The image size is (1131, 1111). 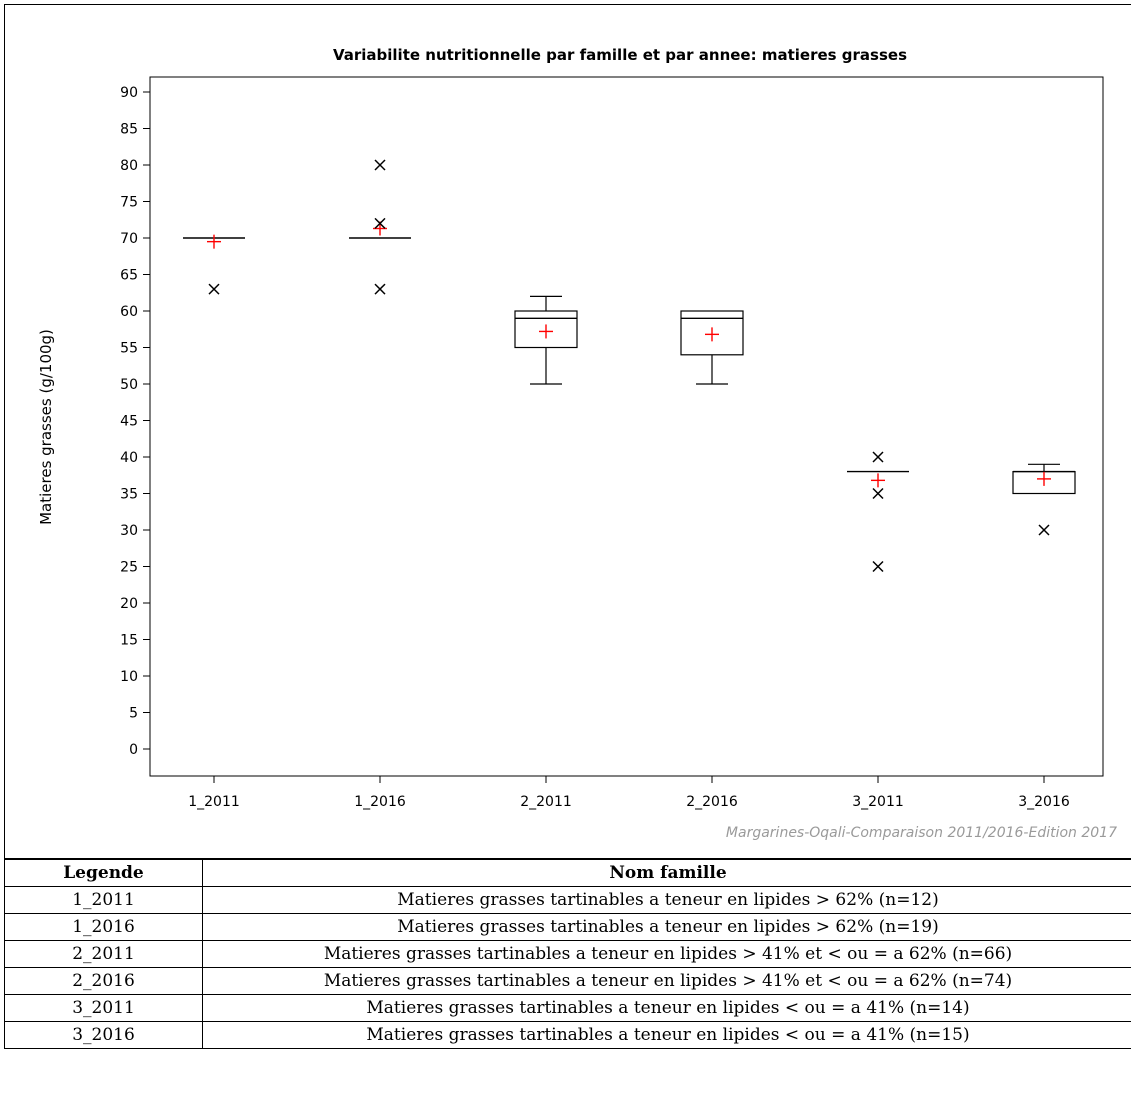 I want to click on y-tick-label: 70, so click(x=129, y=239).